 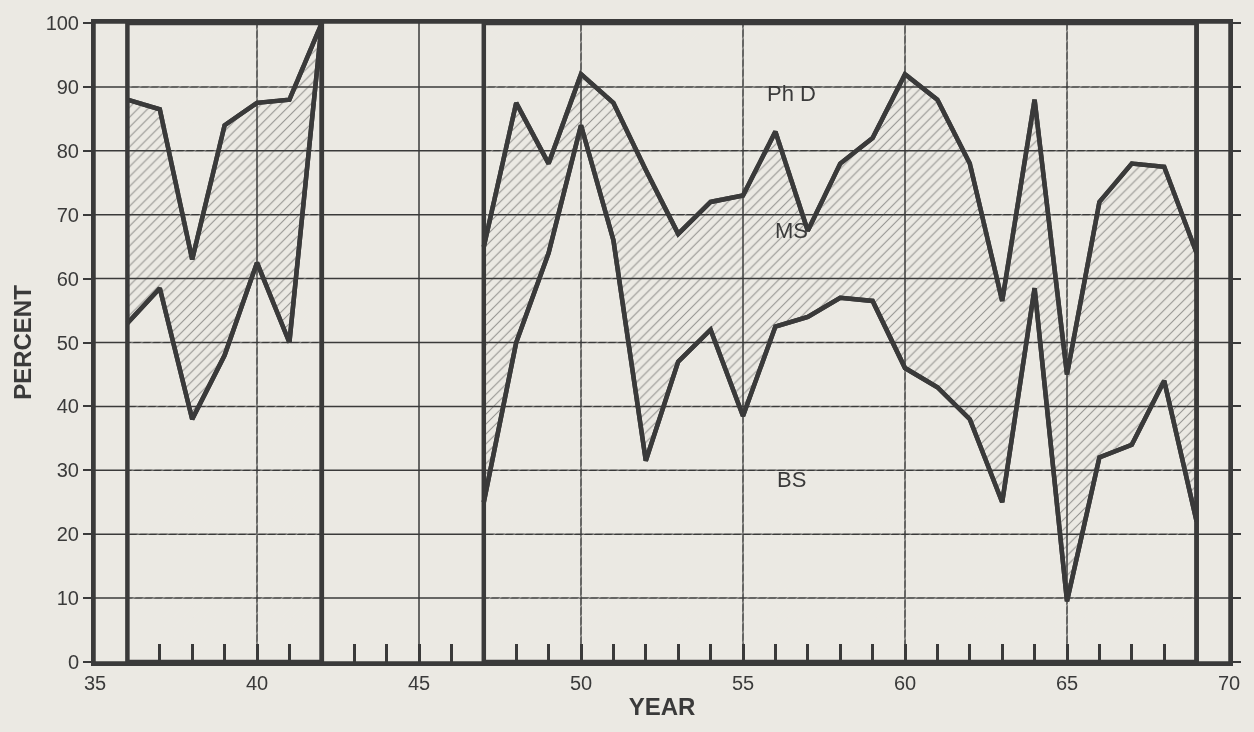 What do you see at coordinates (67, 598) in the screenshot?
I see `y-tick-label: 10` at bounding box center [67, 598].